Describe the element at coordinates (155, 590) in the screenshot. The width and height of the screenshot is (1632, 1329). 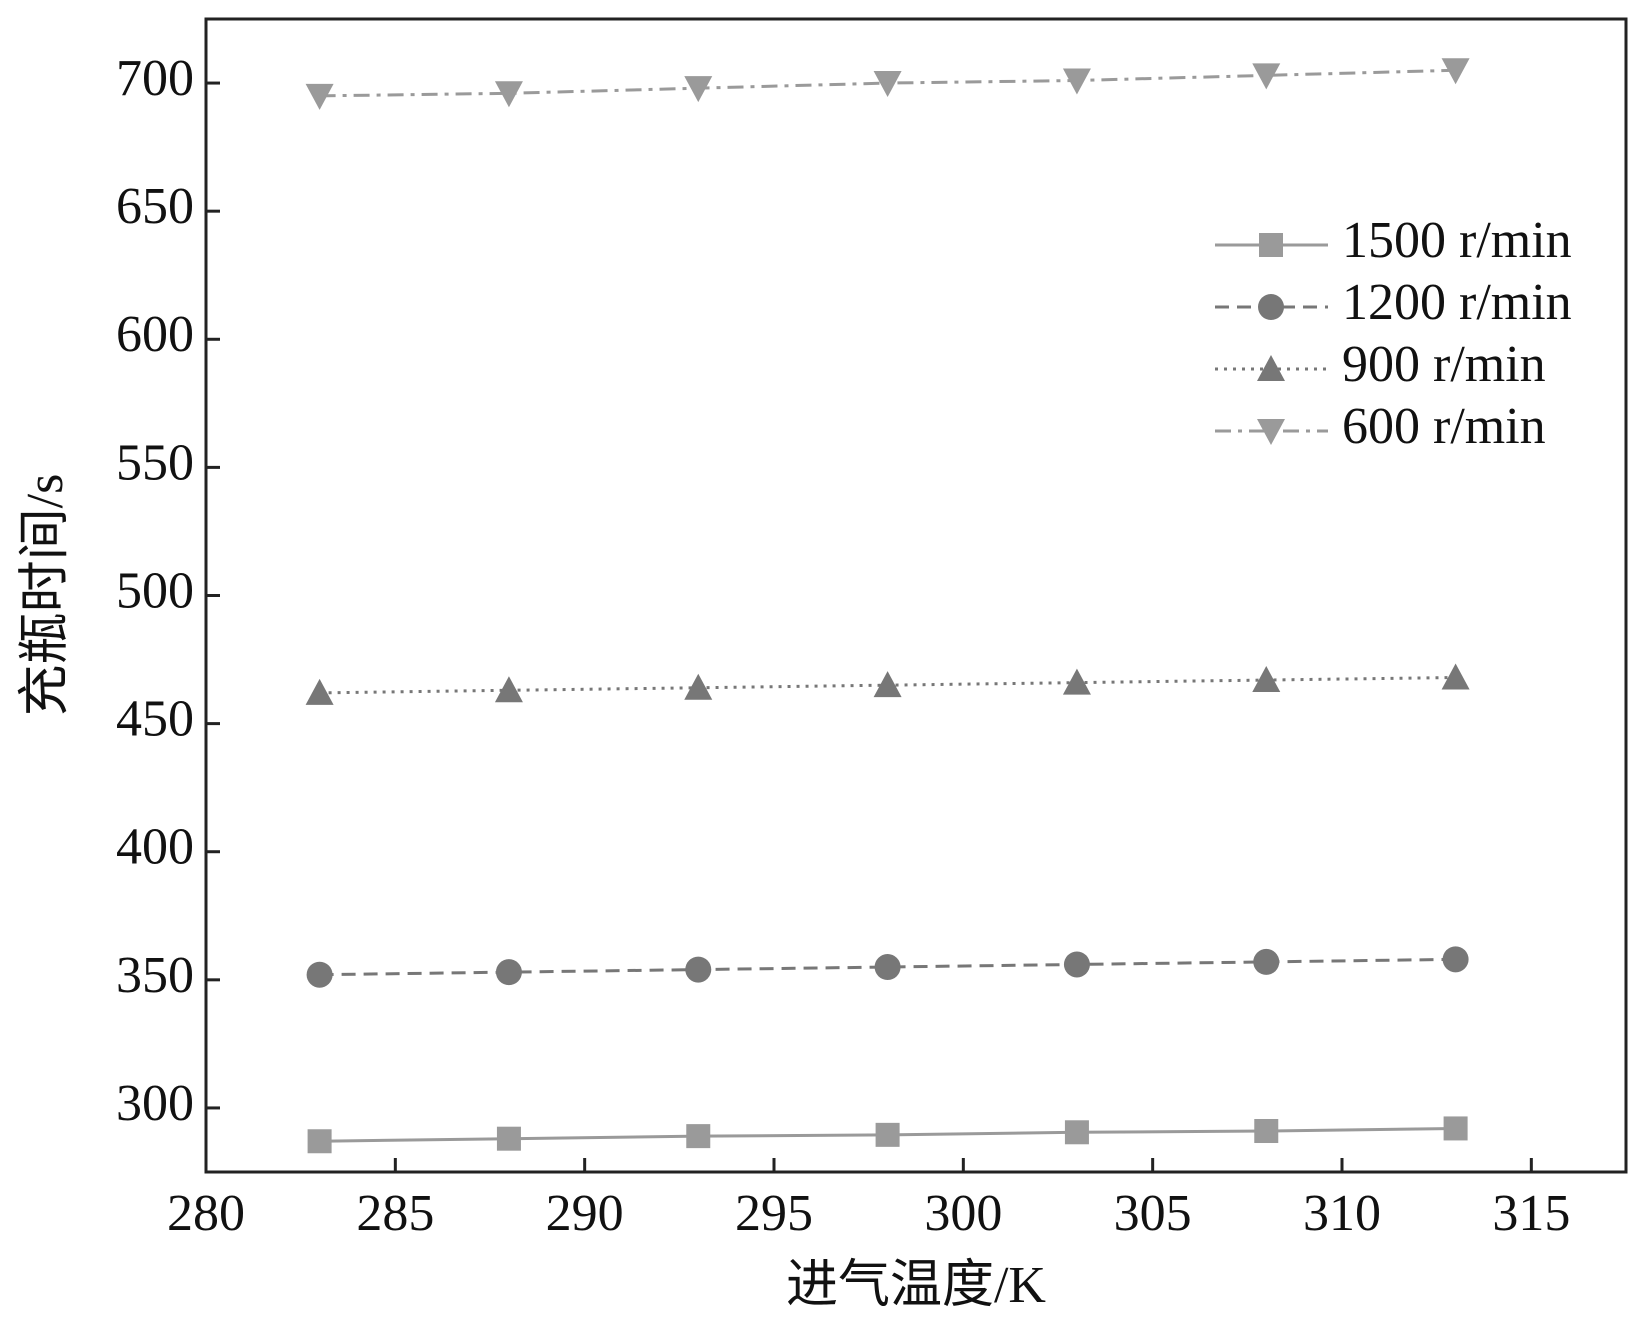
I see `y-tick-label: 500` at that location.